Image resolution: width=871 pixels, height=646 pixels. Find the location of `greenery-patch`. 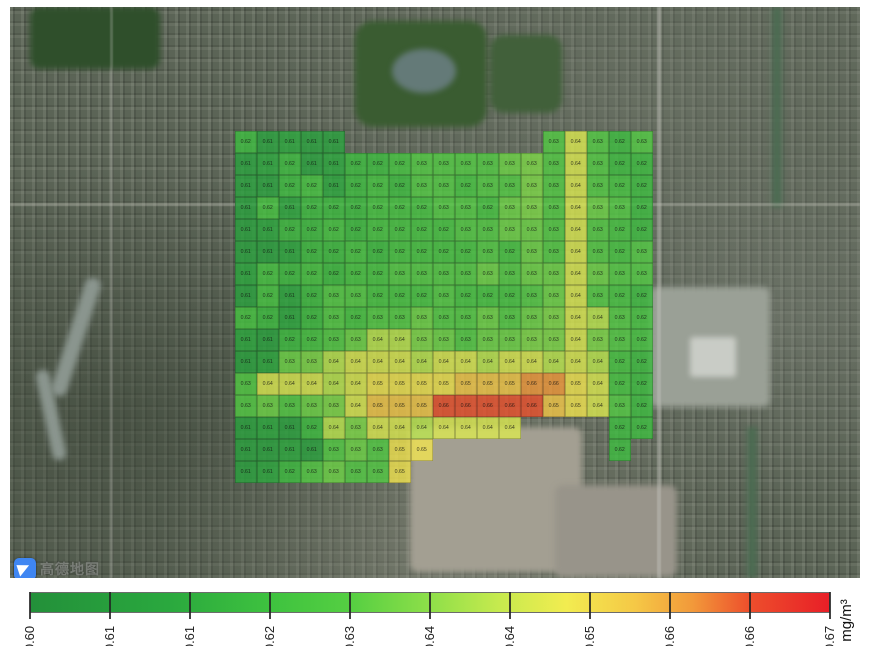

greenery-patch is located at coordinates (526, 74).